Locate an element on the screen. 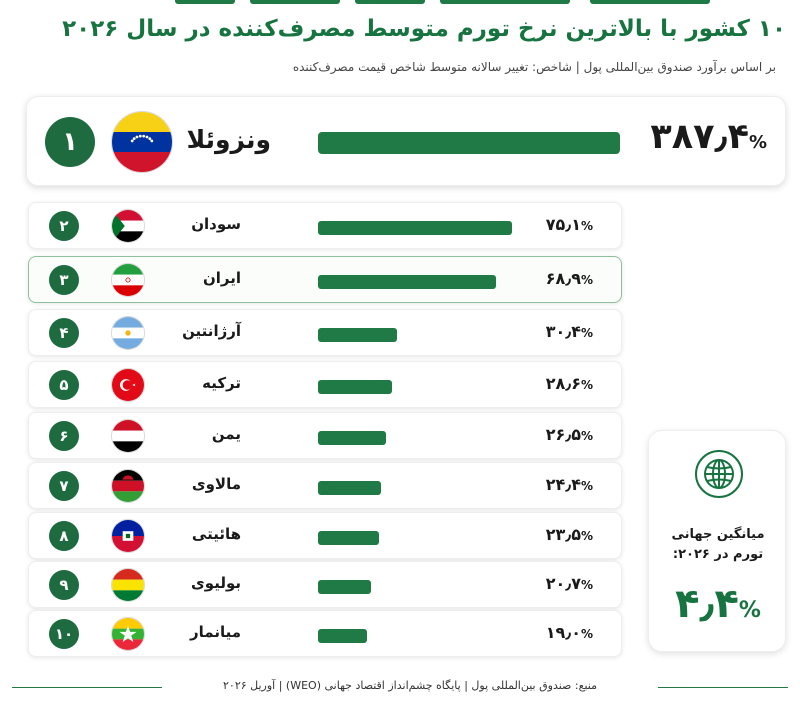 The width and height of the screenshot is (800, 713). myanmar-flag is located at coordinates (128, 634).